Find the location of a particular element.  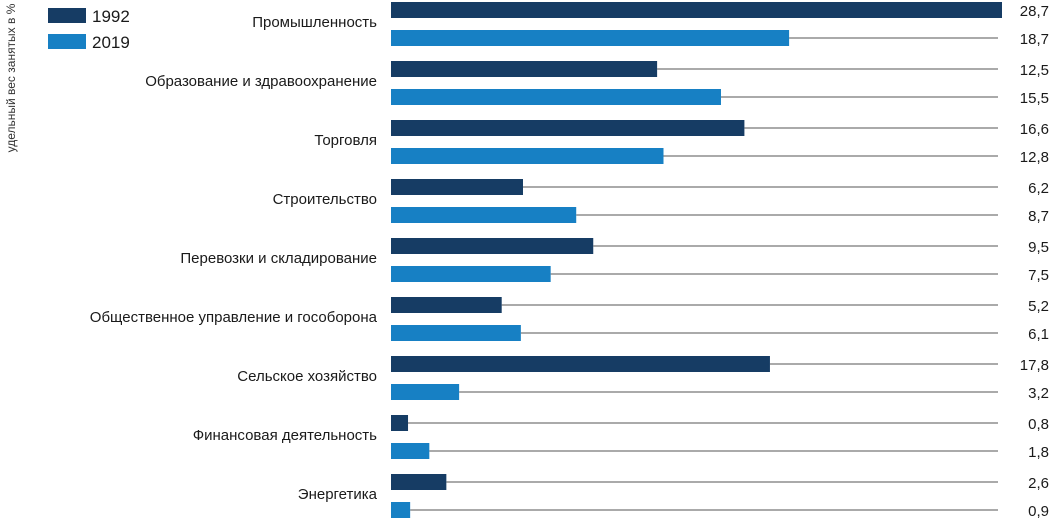

legend-swatch-1992 is located at coordinates (67, 15).